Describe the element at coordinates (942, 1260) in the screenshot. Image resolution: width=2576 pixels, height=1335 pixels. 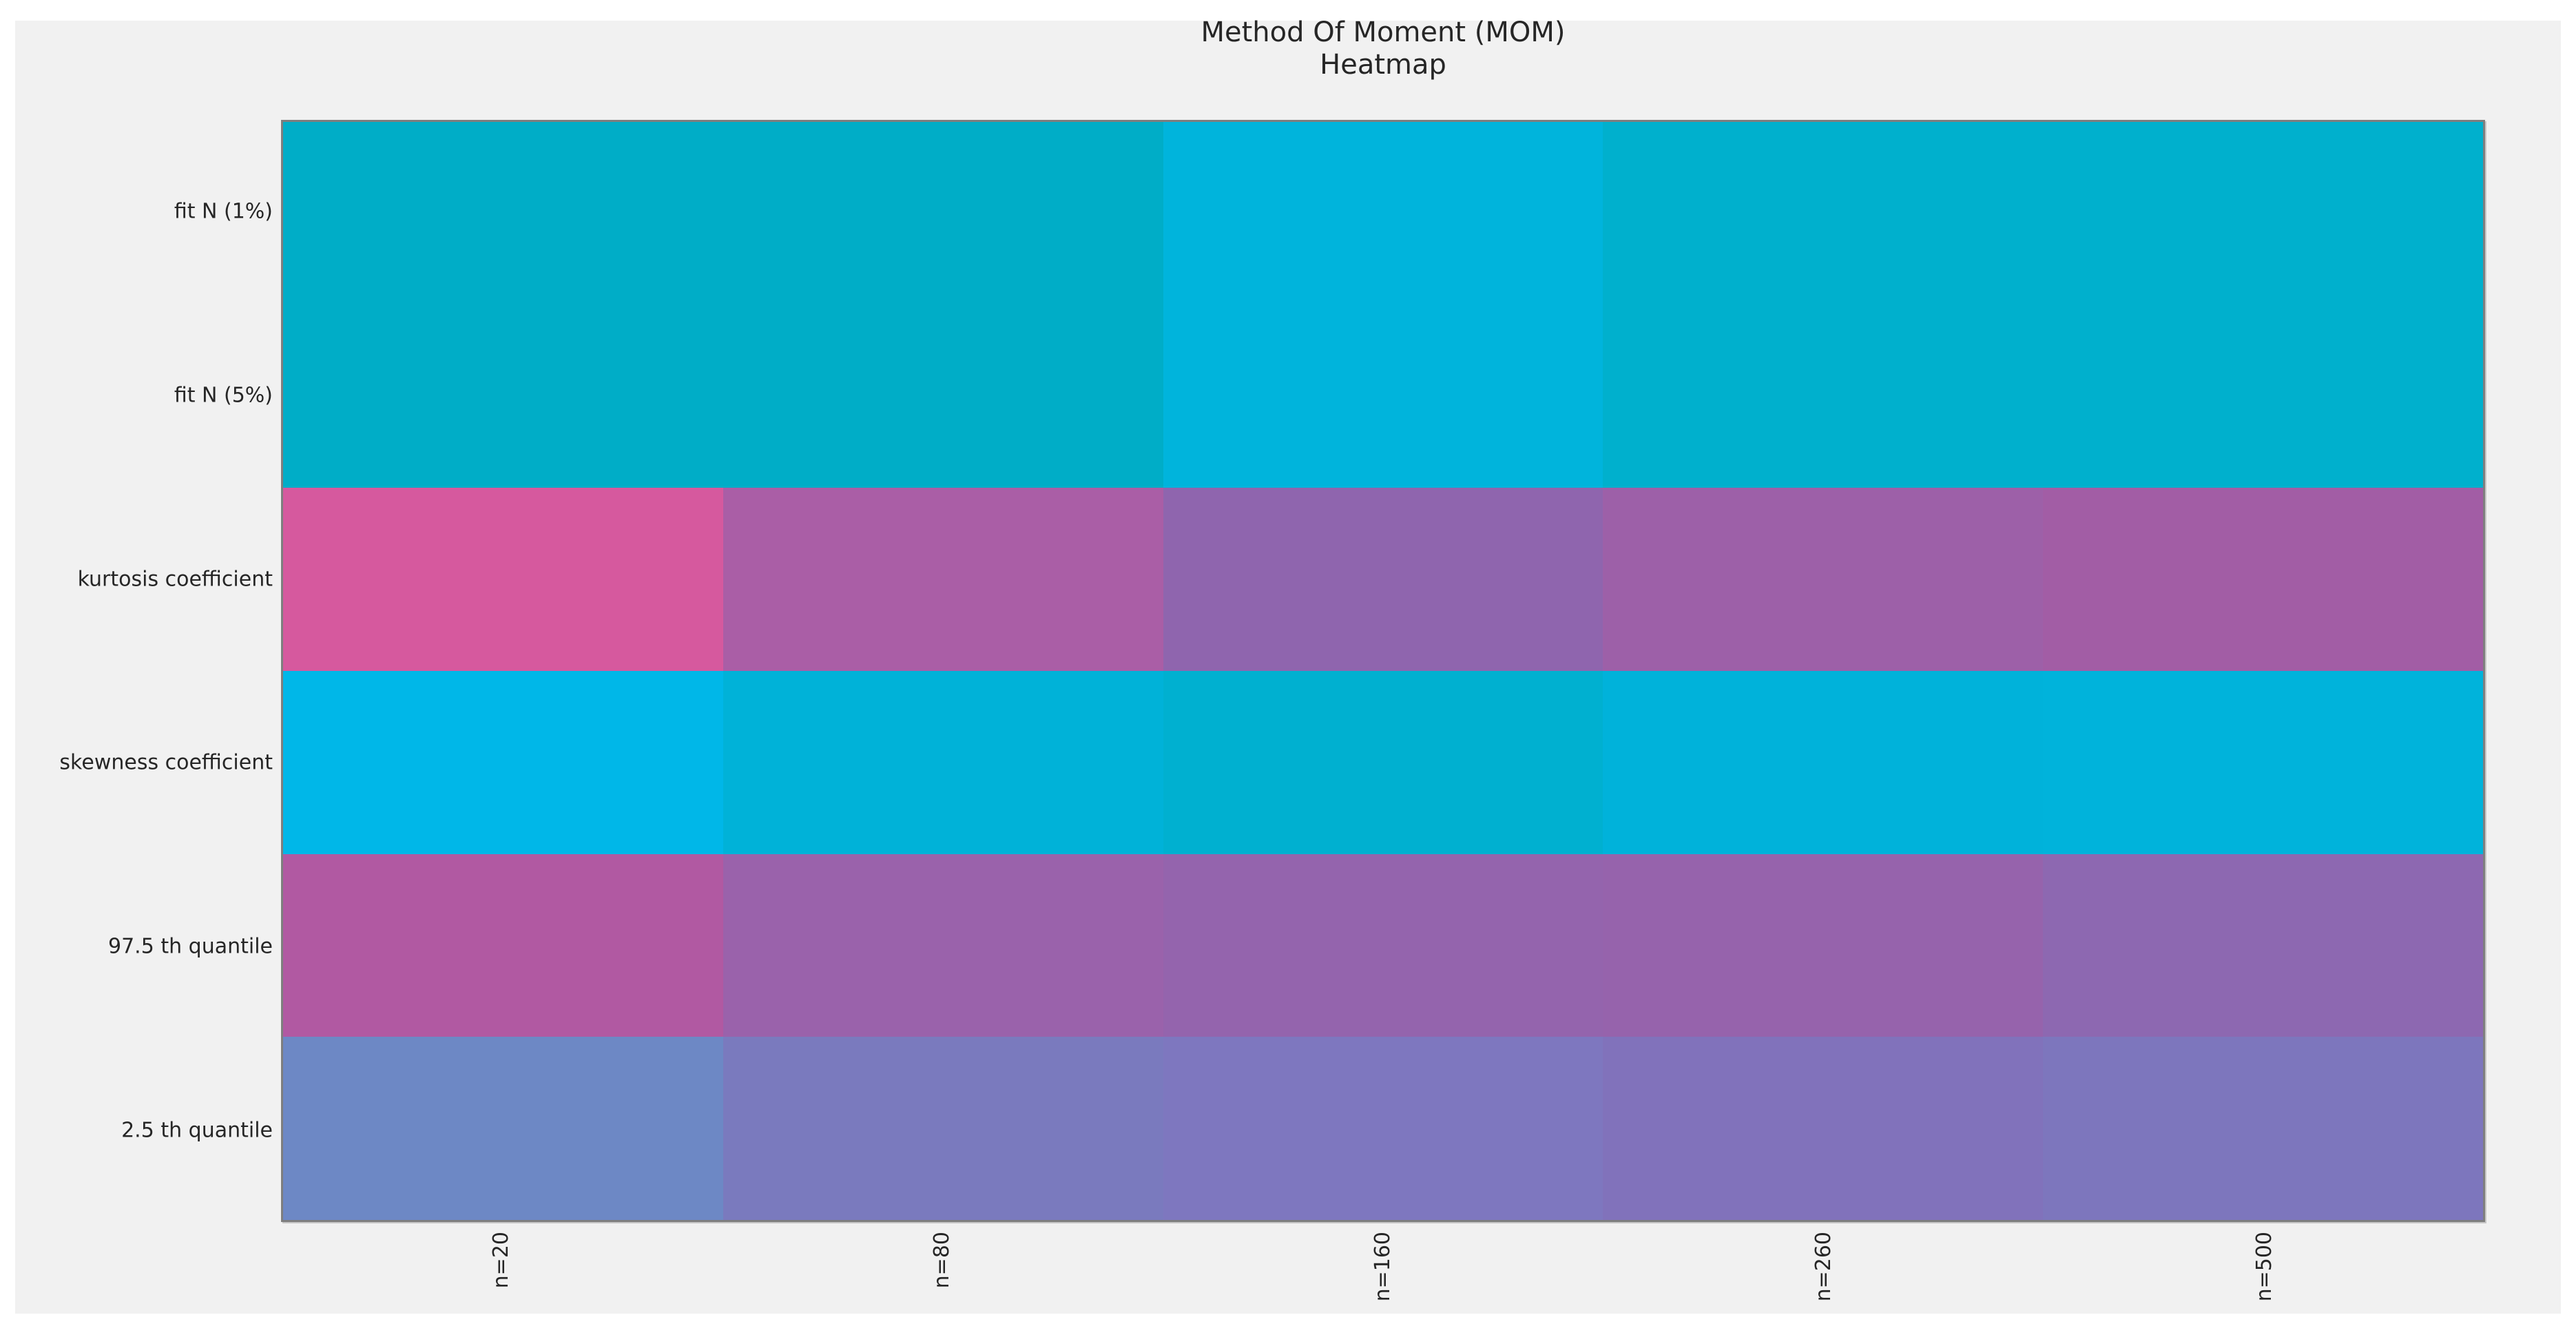
I see `x-tick-label: n=80` at that location.